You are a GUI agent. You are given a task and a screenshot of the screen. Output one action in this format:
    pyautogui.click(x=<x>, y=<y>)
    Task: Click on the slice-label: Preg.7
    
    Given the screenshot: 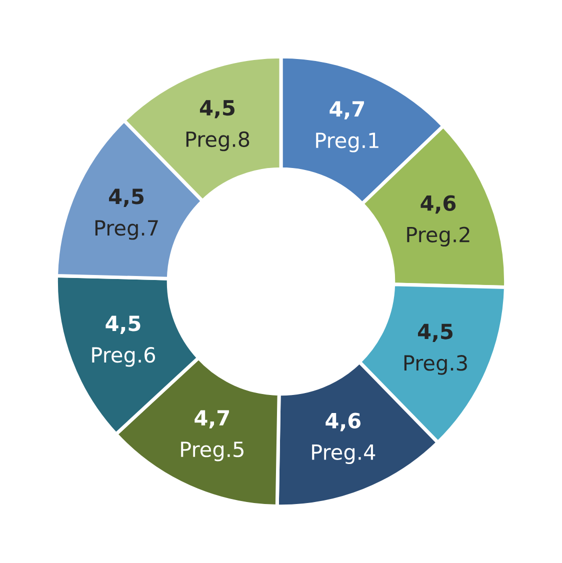 What is the action you would take?
    pyautogui.click(x=126, y=230)
    